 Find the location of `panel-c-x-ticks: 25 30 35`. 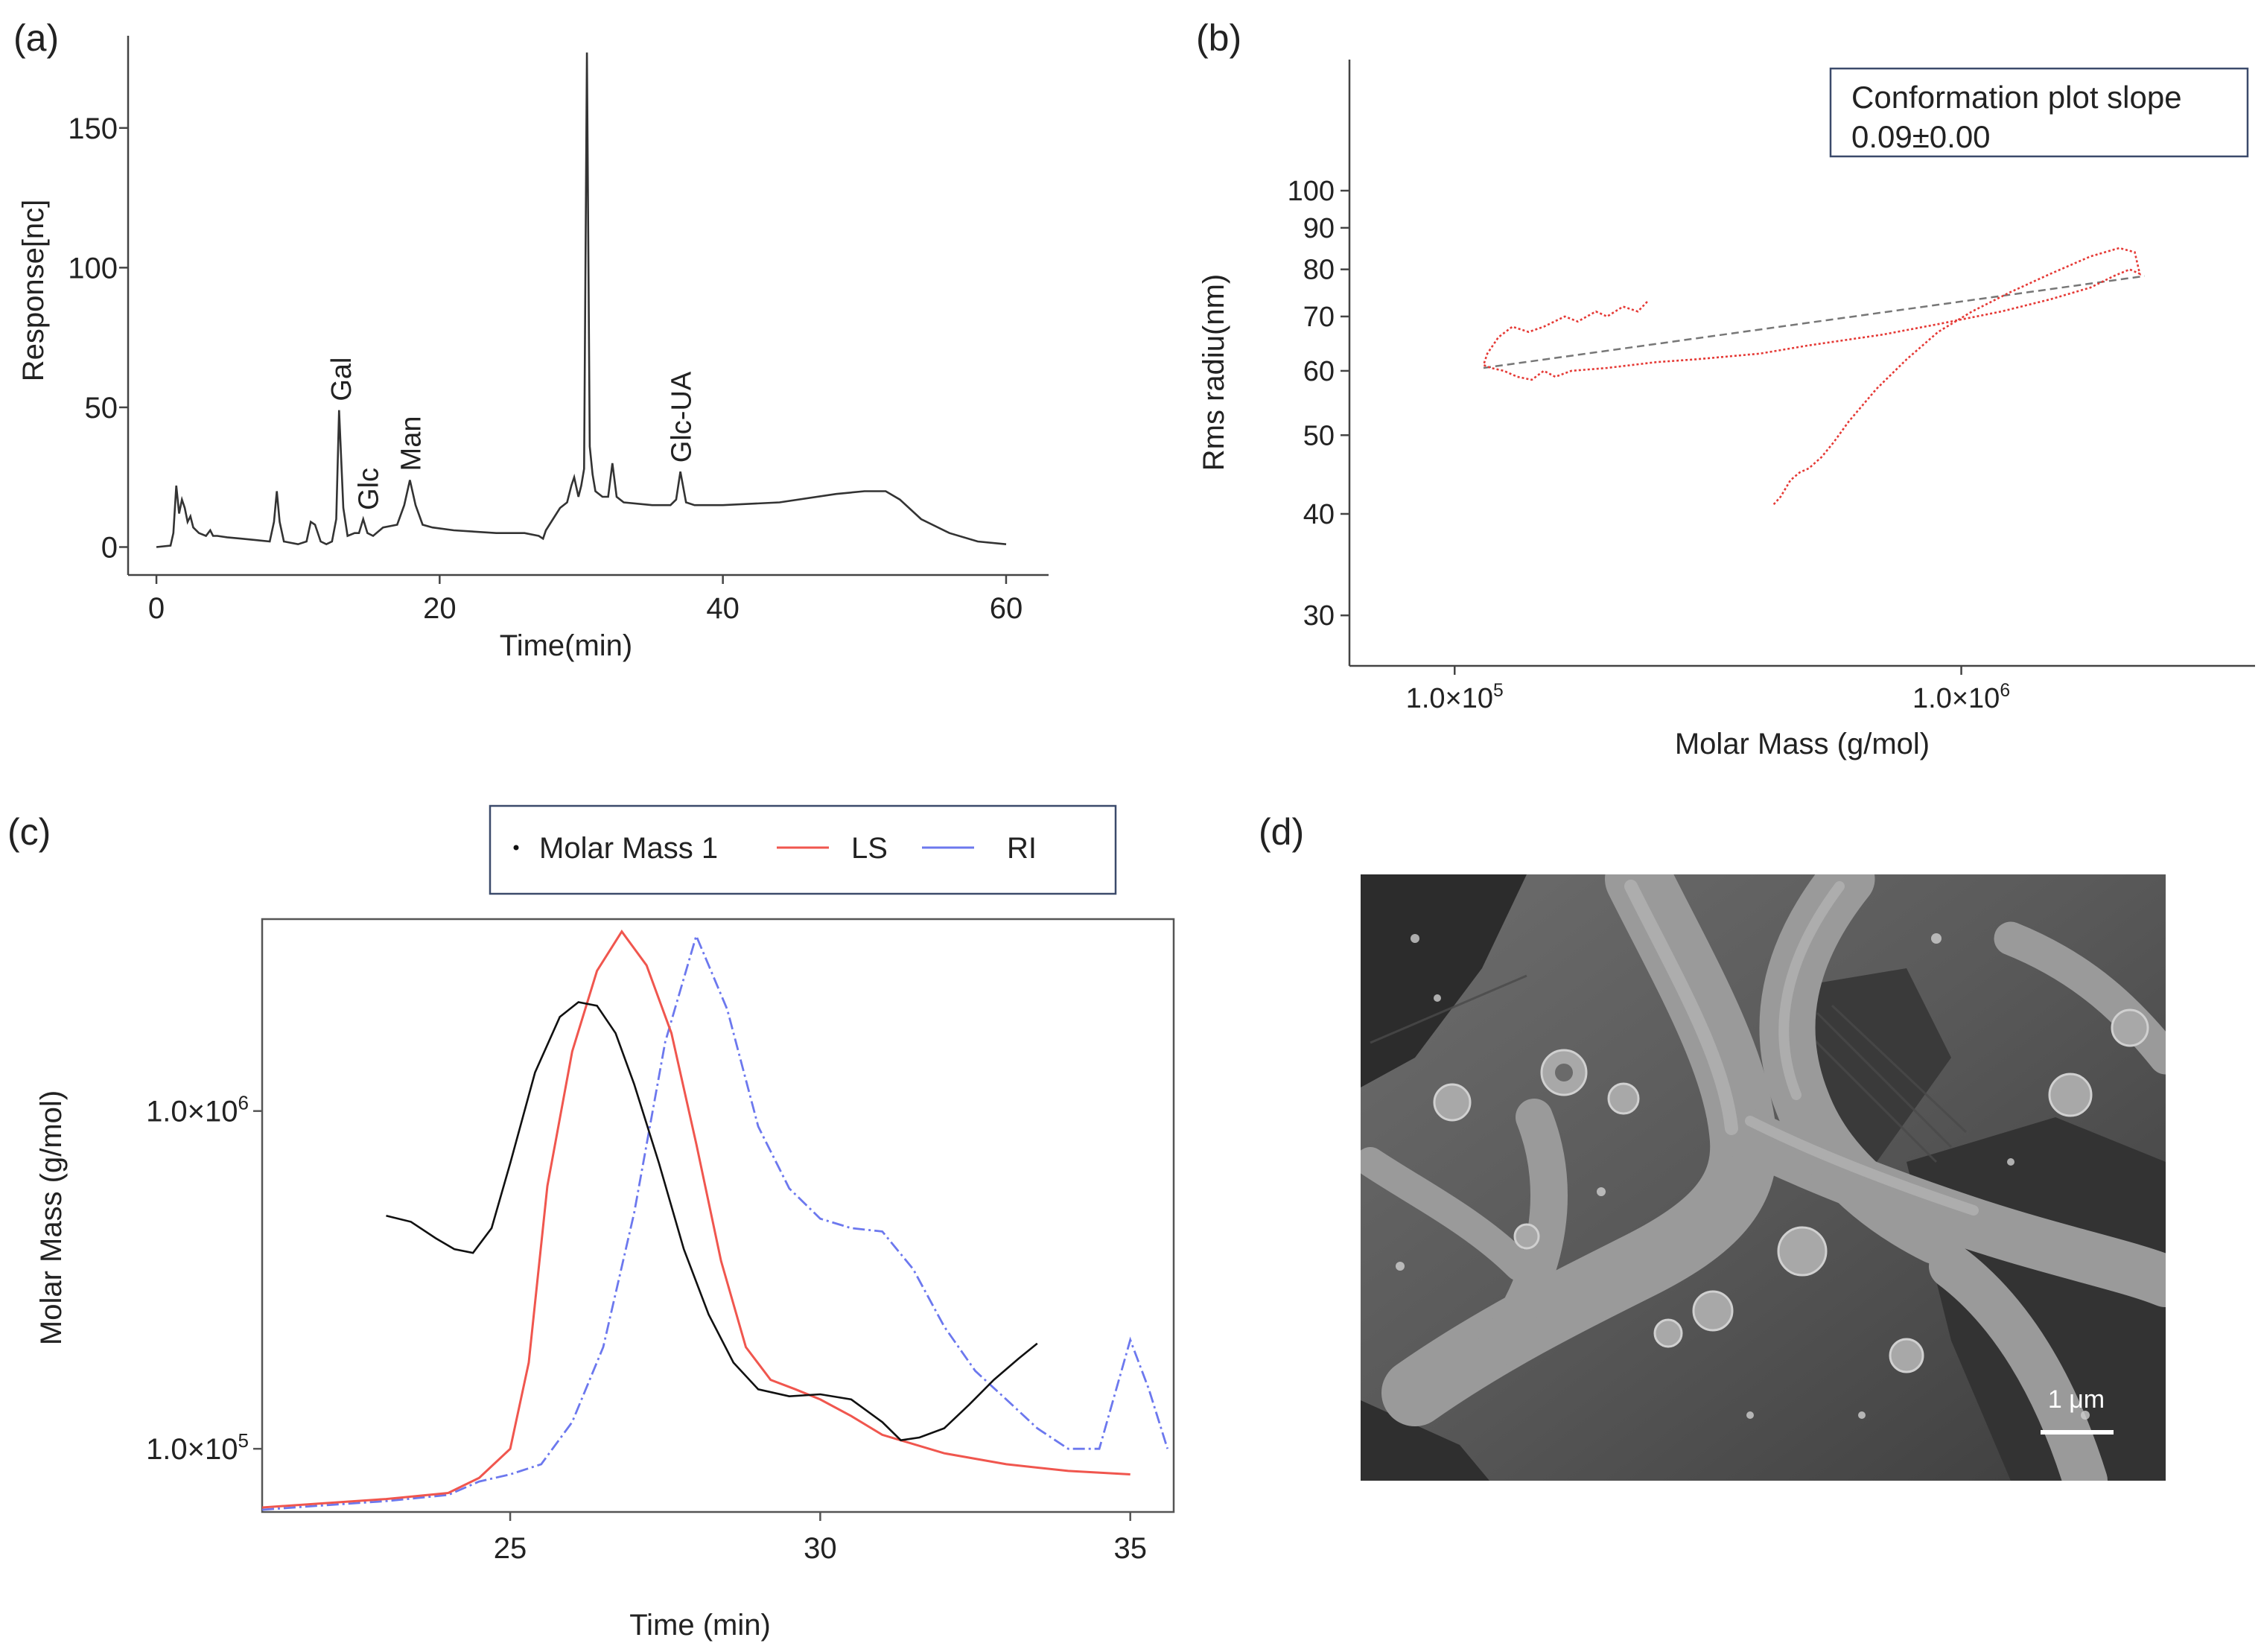

panel-c-x-ticks: 25 30 35 is located at coordinates (820, 1538).